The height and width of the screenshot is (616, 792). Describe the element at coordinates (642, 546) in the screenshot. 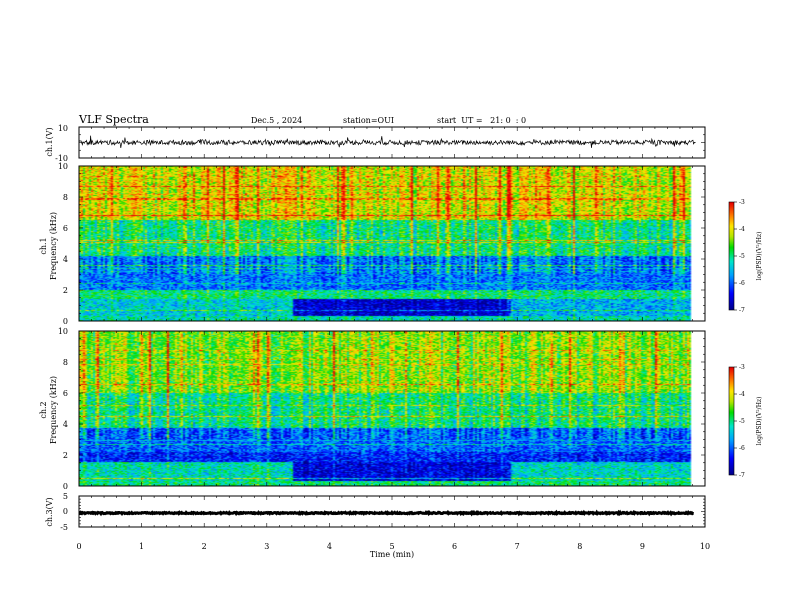

I see `time-tick-label: 9` at that location.